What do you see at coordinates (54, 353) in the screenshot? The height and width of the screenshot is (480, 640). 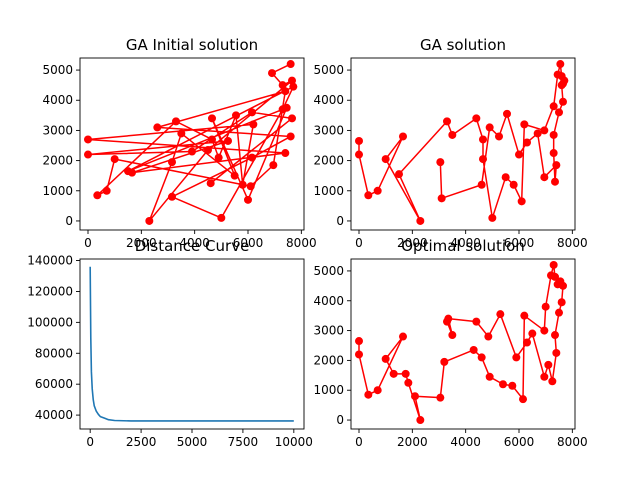 I see `y-tick-label: 80000` at bounding box center [54, 353].